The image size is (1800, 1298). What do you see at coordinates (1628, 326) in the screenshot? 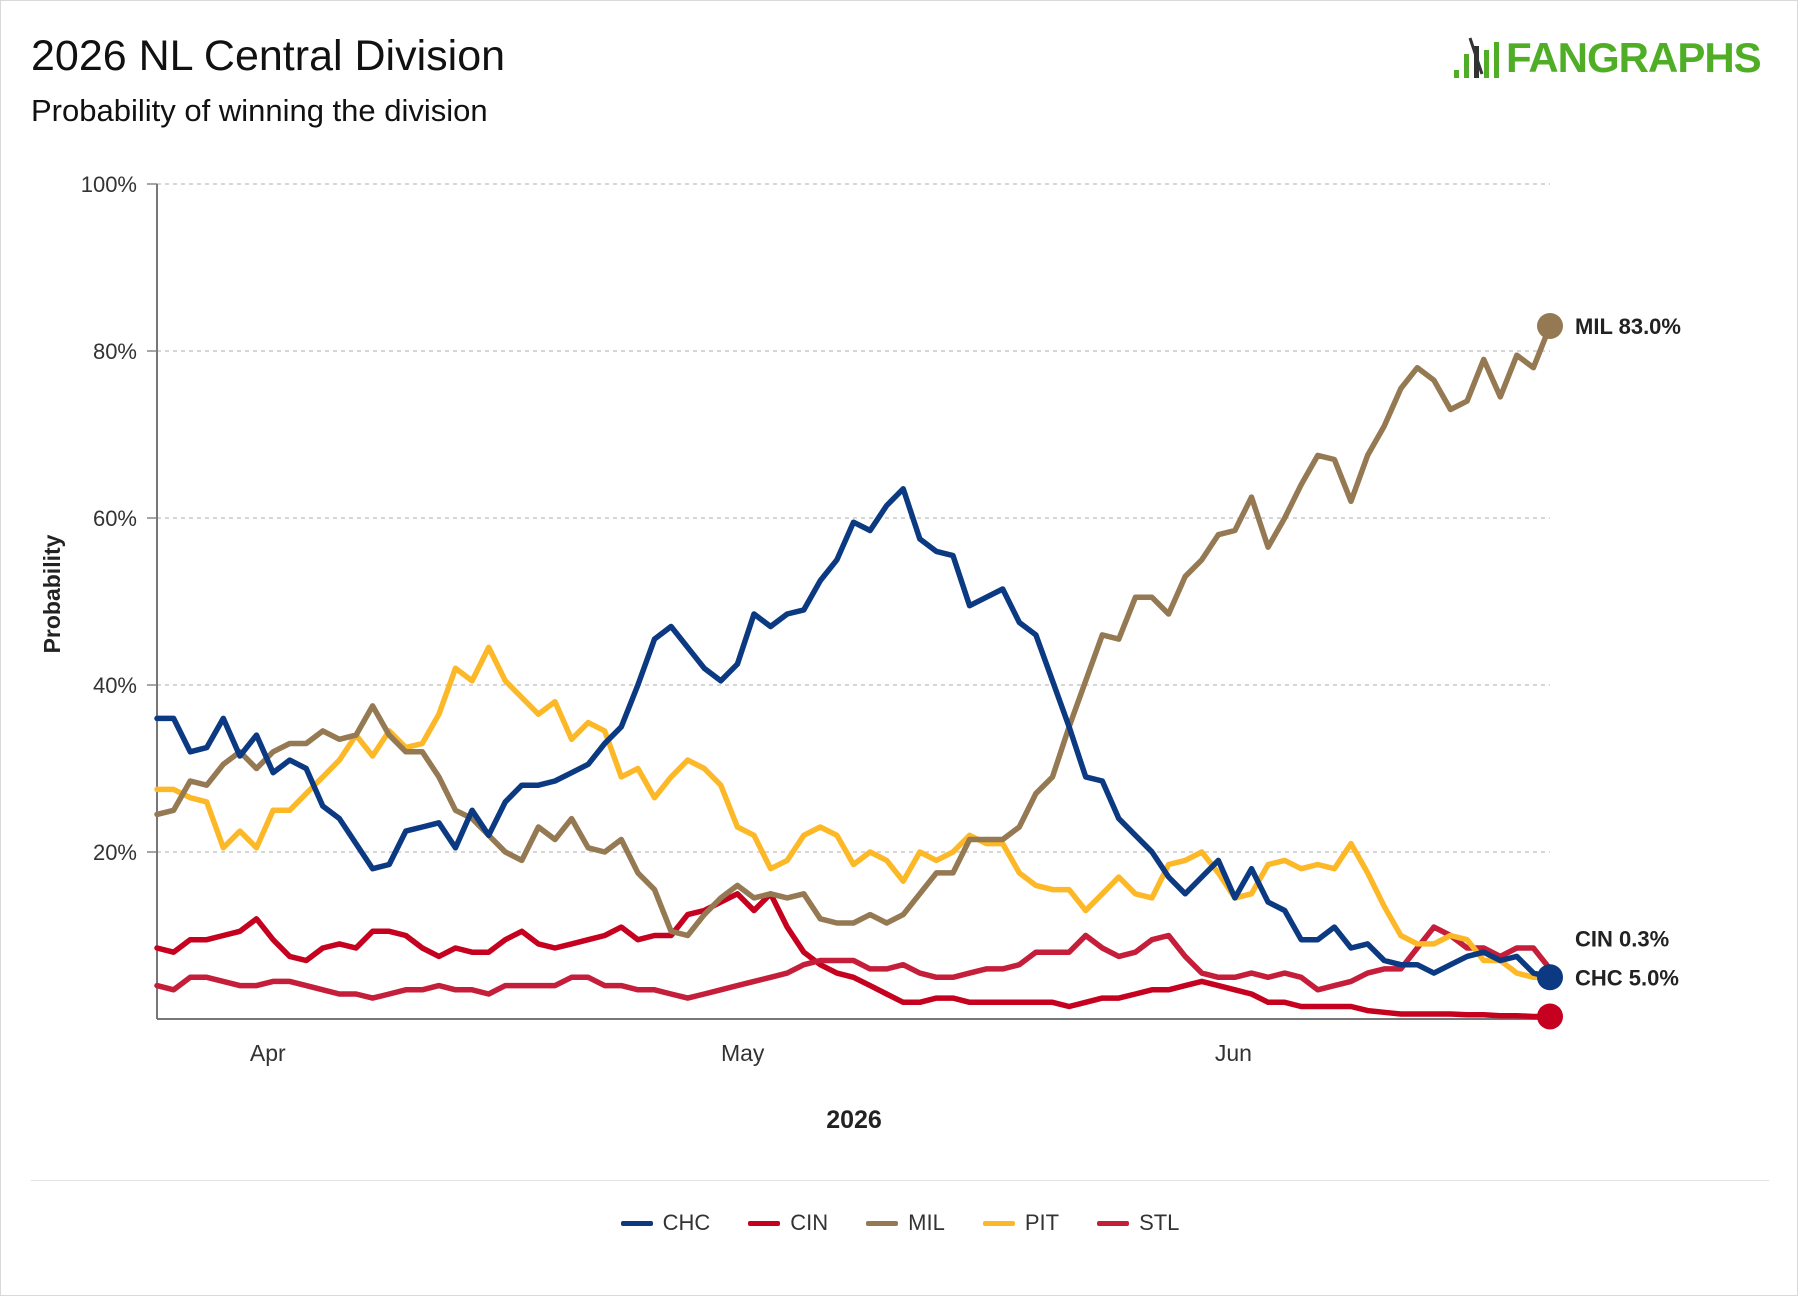
I see `end-label-mil: MIL 83.0%` at bounding box center [1628, 326].